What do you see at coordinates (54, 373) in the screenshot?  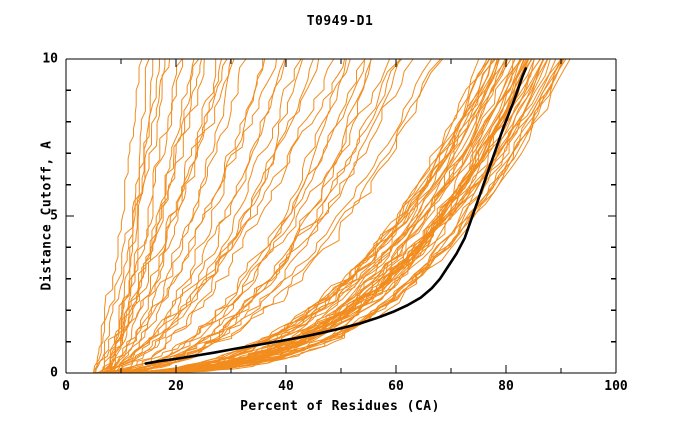 I see `y-tick-label: 0` at bounding box center [54, 373].